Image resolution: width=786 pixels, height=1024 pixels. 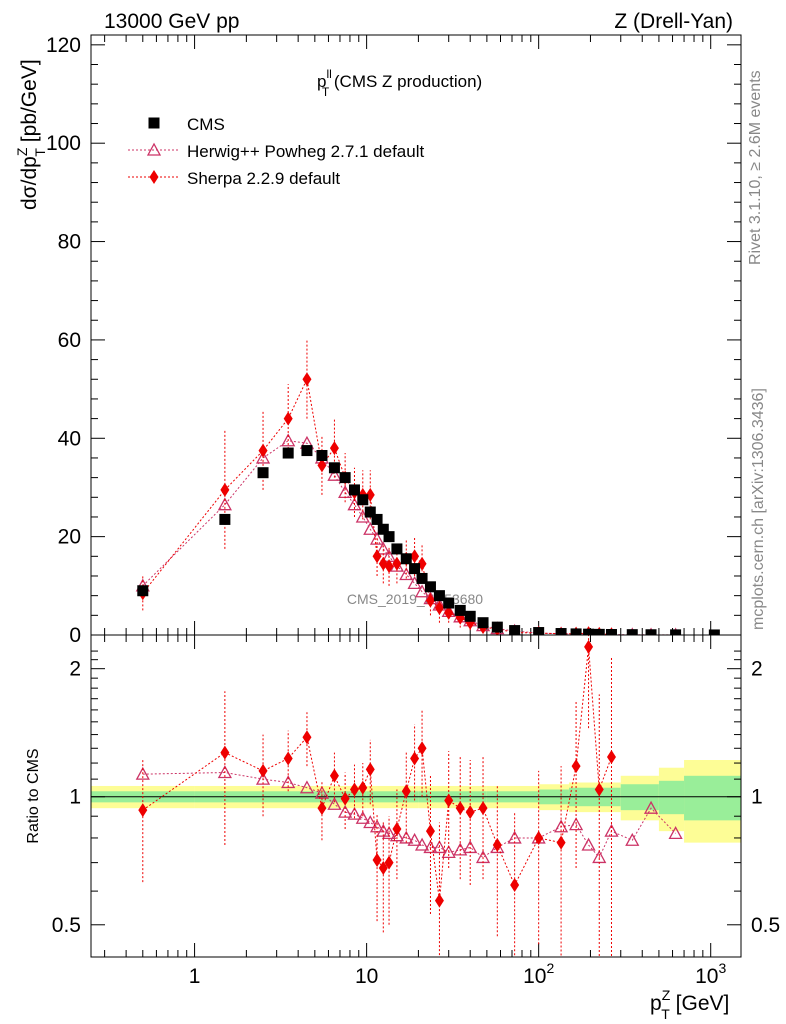 What do you see at coordinates (415, 599) in the screenshot?
I see `watermark: CMS_2019_I1753680` at bounding box center [415, 599].